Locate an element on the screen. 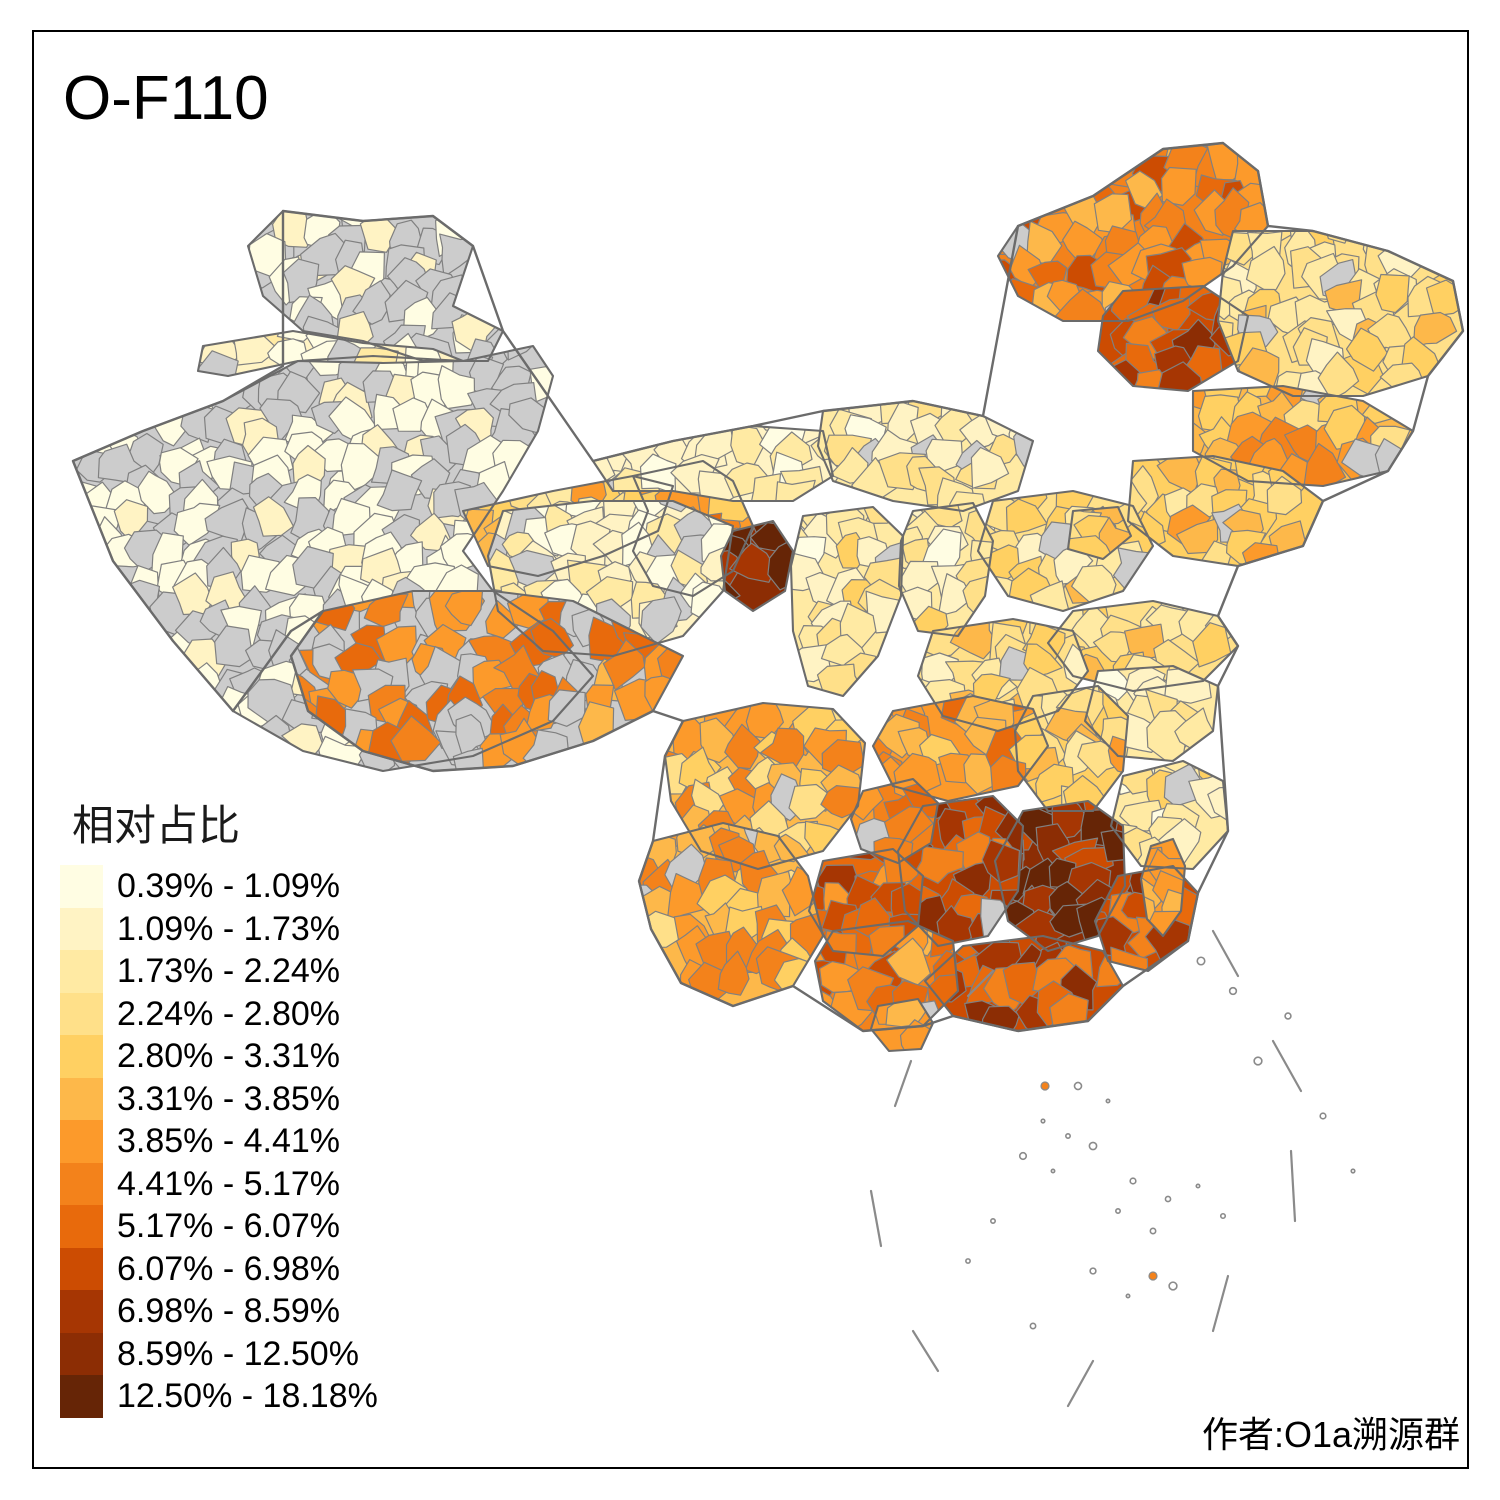 The width and height of the screenshot is (1500, 1500). legend-row: 4.41% - 5.17% is located at coordinates (219, 1183).